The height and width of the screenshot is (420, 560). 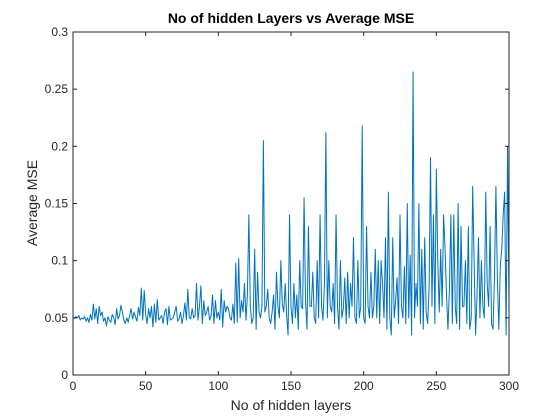 What do you see at coordinates (64, 375) in the screenshot?
I see `y-tick-label: 0` at bounding box center [64, 375].